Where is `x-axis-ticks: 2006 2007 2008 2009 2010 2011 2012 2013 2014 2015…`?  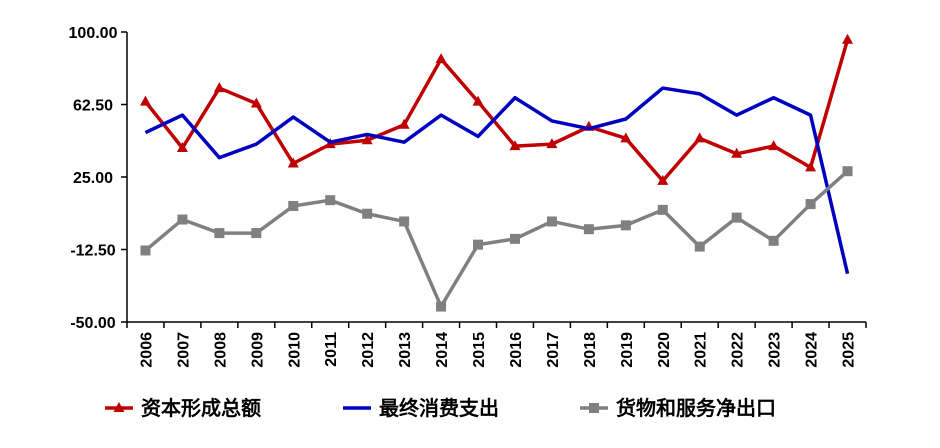
x-axis-ticks: 2006 2007 2008 2009 2010 2011 2012 2013 2014 2015… is located at coordinates (496, 345).